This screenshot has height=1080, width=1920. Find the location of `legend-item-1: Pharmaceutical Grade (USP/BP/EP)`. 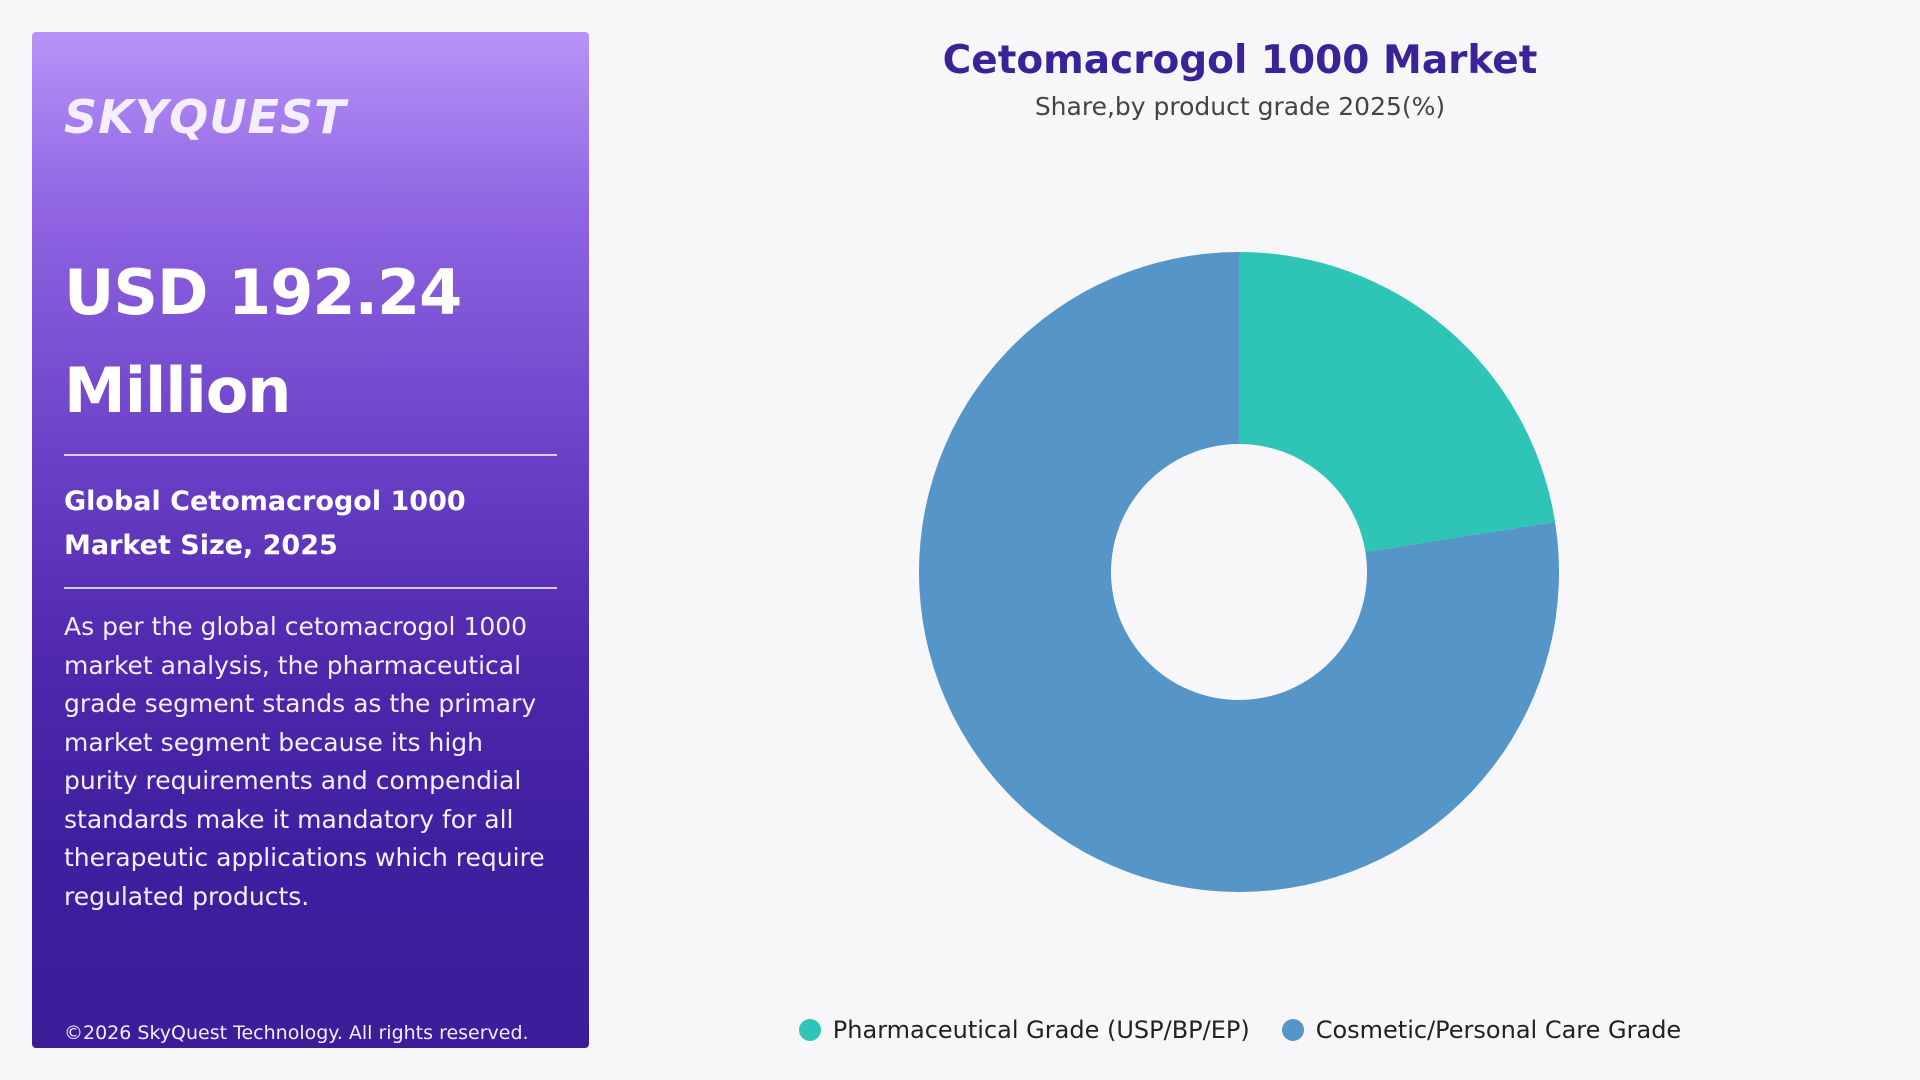

legend-item-1: Pharmaceutical Grade (USP/BP/EP) is located at coordinates (1024, 1030).